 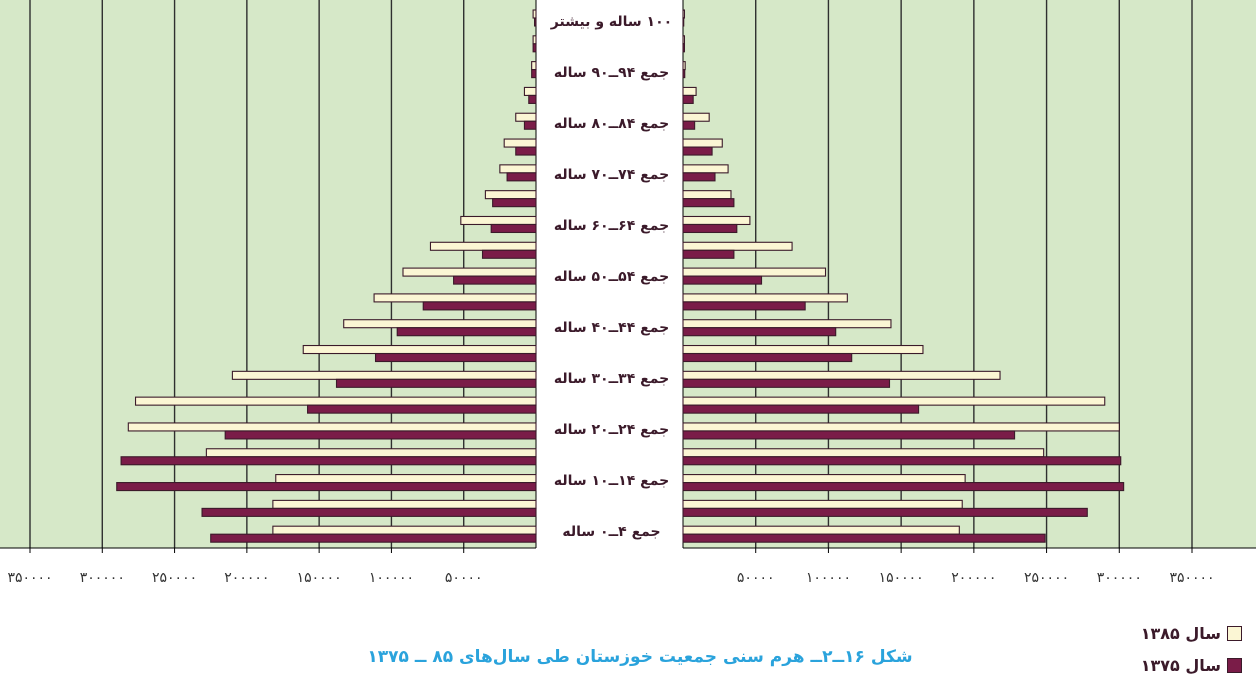 What do you see at coordinates (611, 175) in the screenshot?
I see `age-label-3: جمع ۷۴ــ۷۰ ساله` at bounding box center [611, 175].